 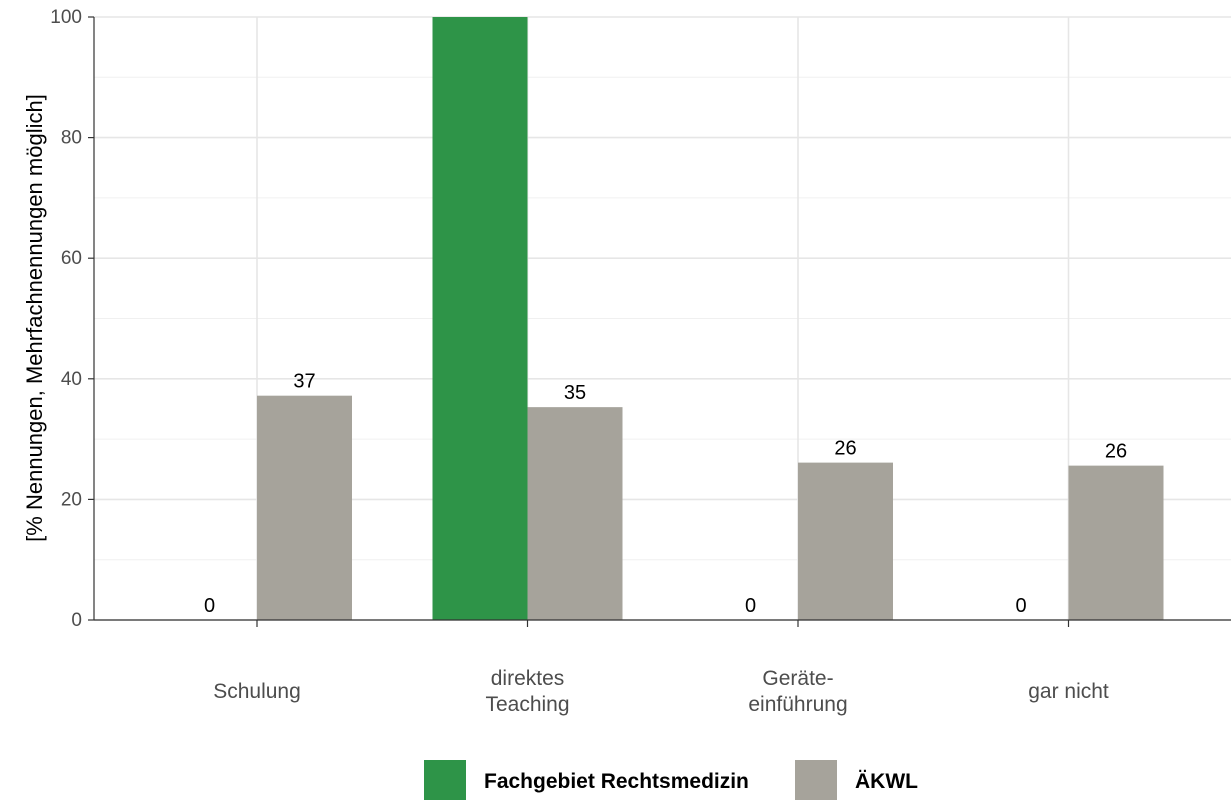 I want to click on legend-label: ÄKWL, so click(x=886, y=781).